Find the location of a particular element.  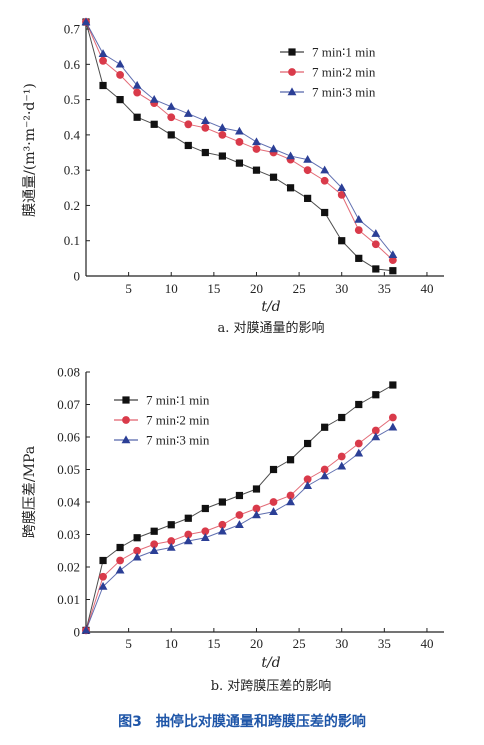

y-tick-label: 0.05 is located at coordinates (68, 469).